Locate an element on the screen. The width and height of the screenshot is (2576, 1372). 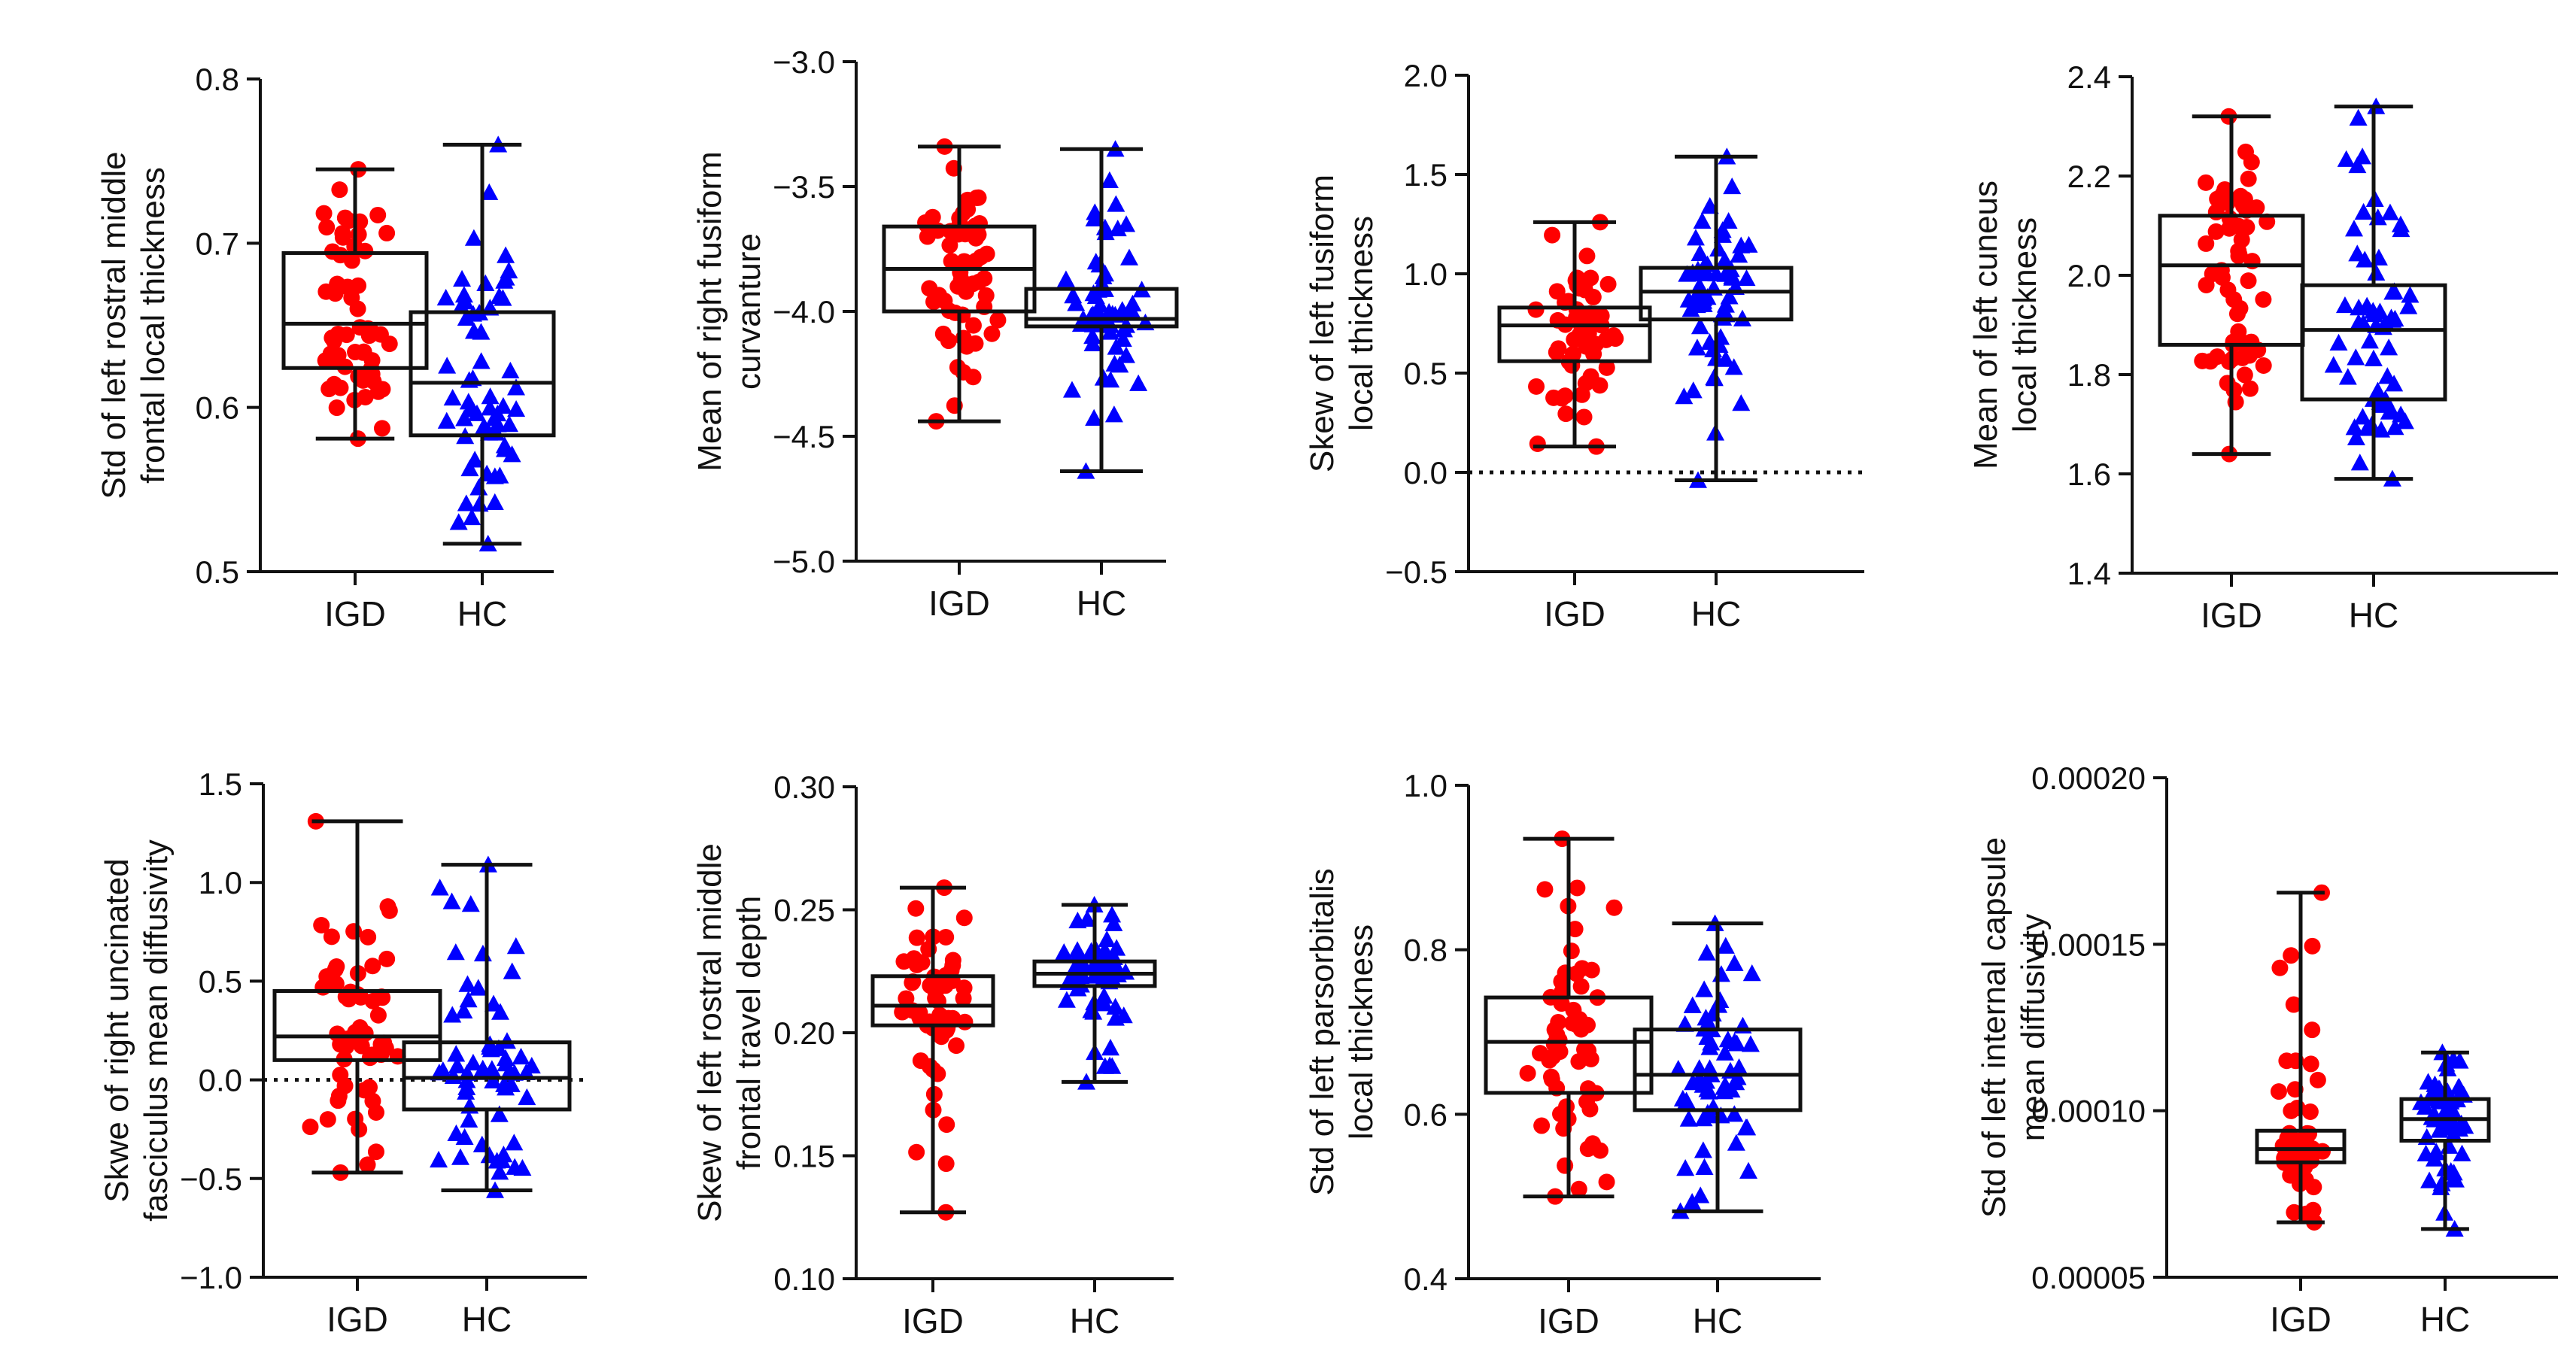
y-axis-label-line: Skew of left rostral middle is located at coordinates (710, 1032).